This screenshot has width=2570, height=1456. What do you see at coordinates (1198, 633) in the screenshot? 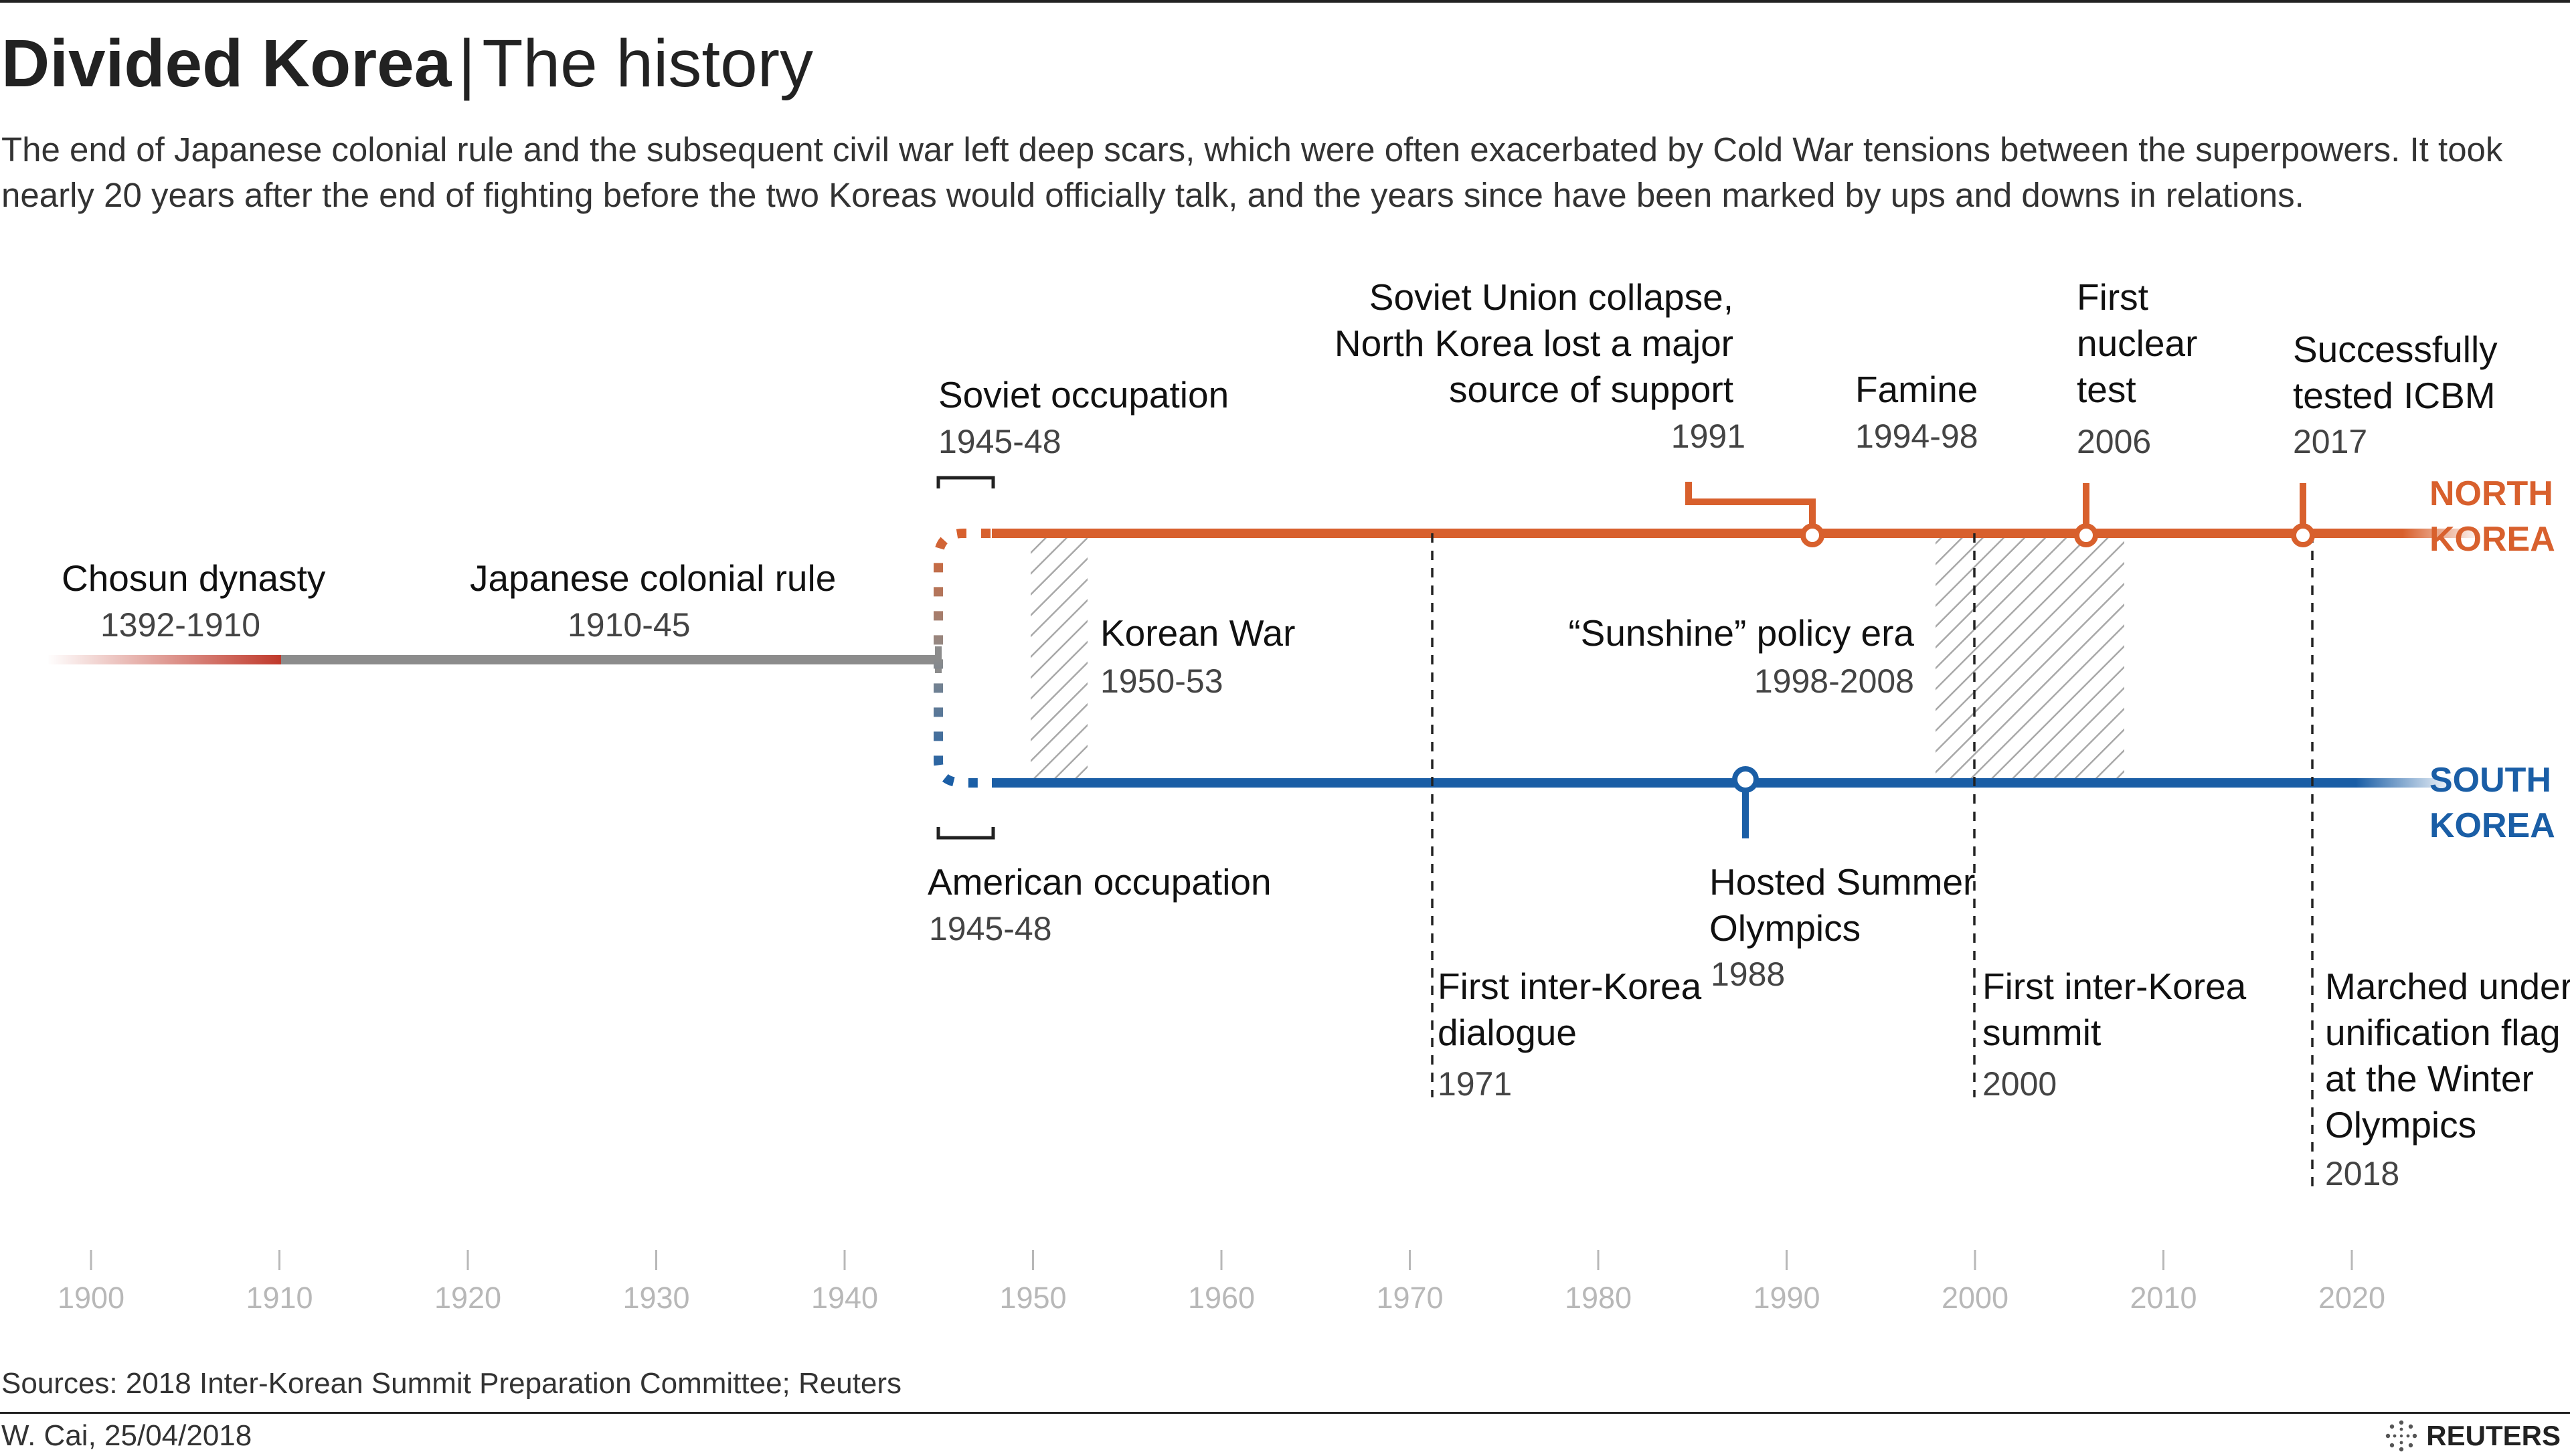
I see `korean-war-label: Korean War` at bounding box center [1198, 633].